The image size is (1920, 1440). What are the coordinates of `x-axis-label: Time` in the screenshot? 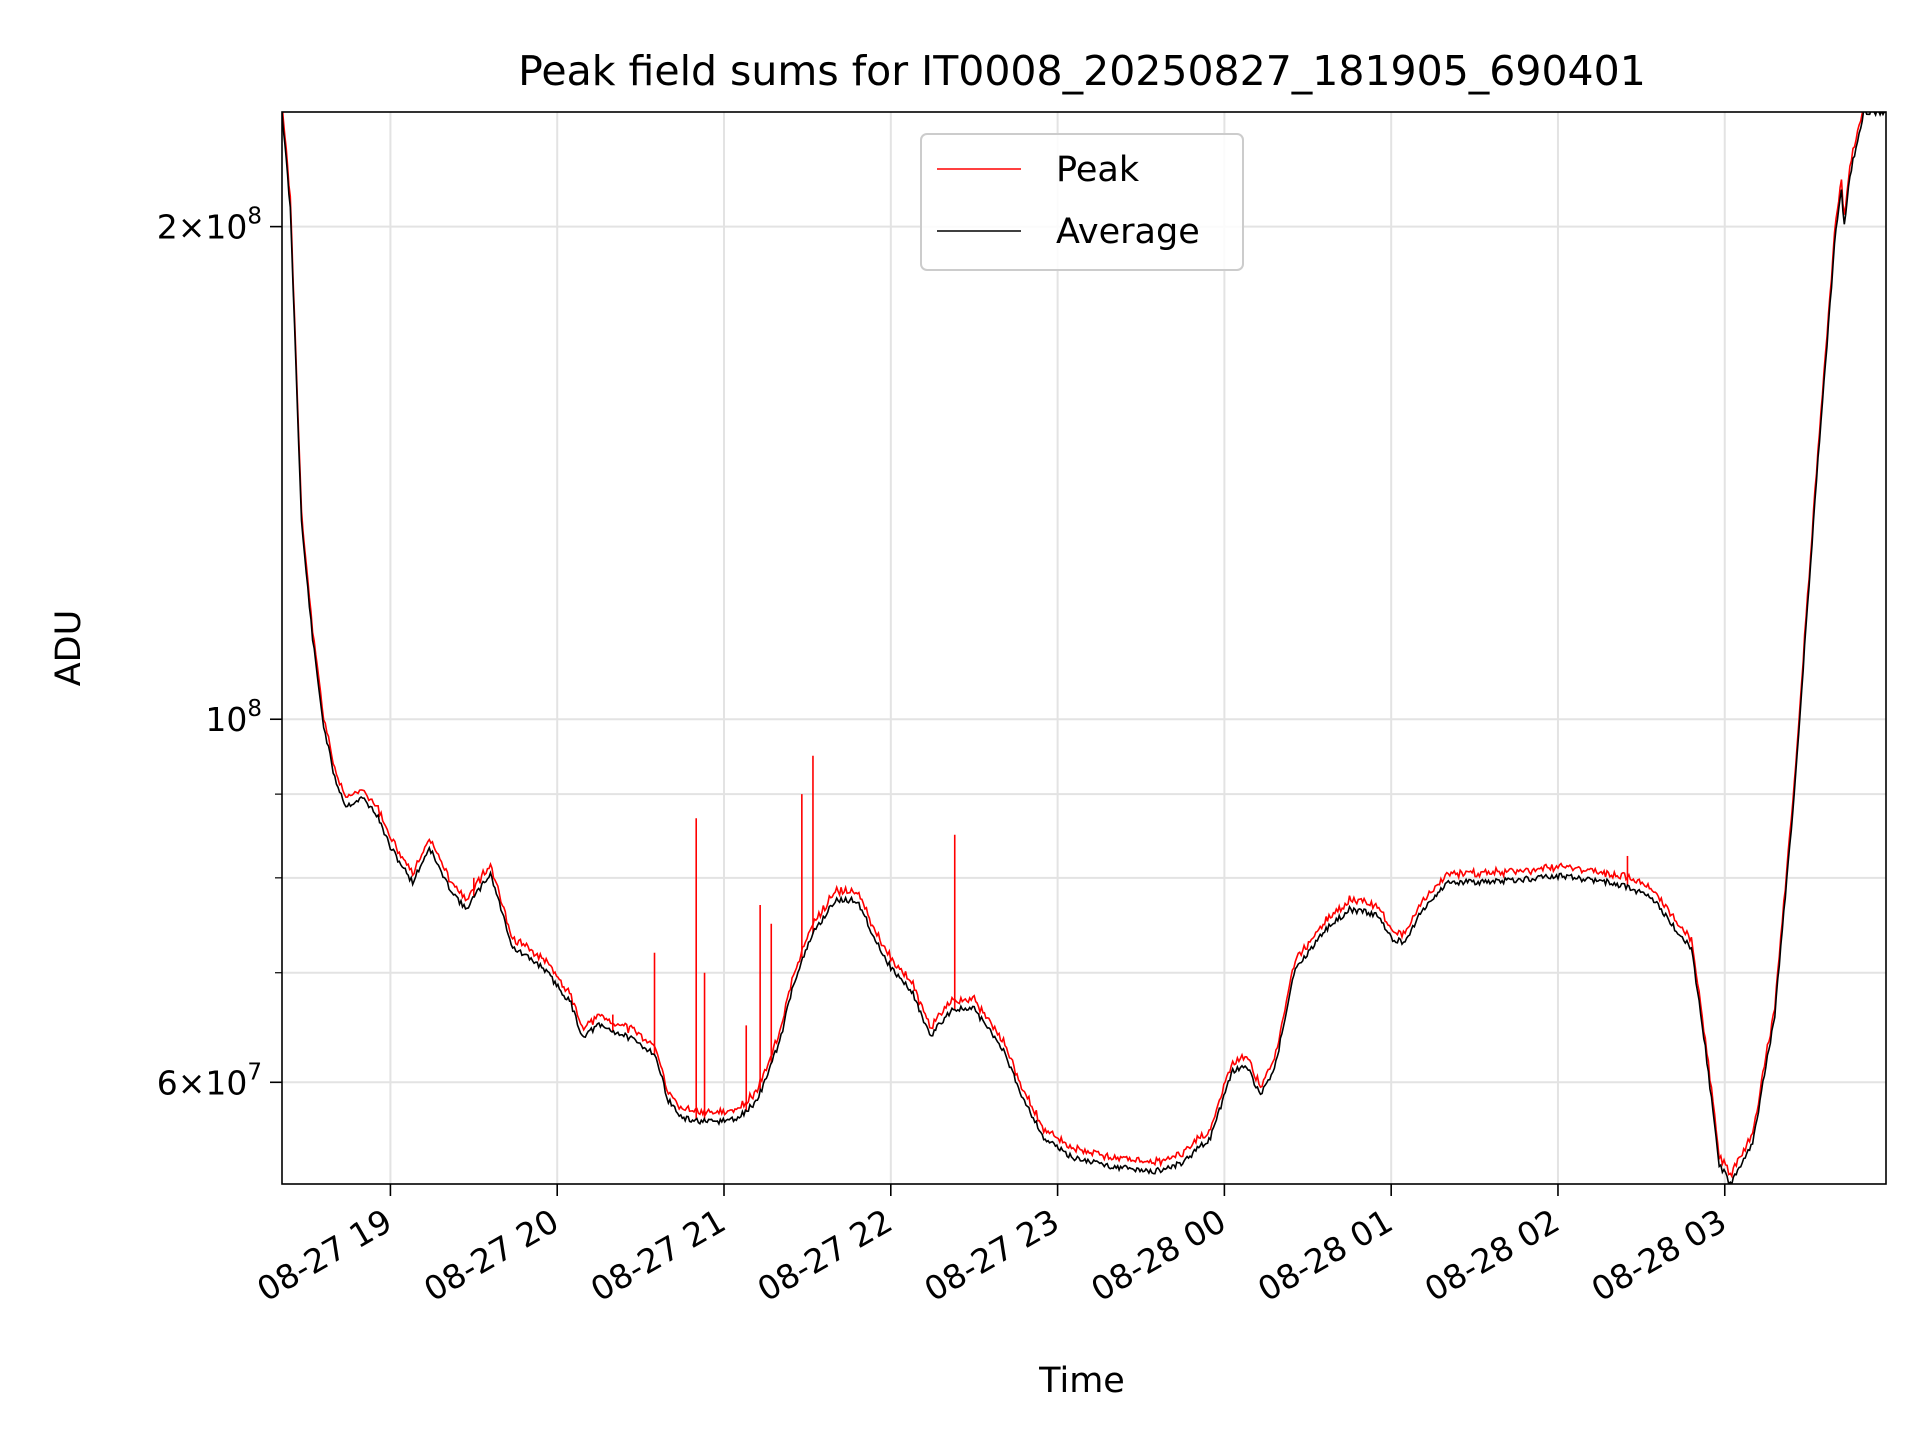 It's located at (1081, 1381).